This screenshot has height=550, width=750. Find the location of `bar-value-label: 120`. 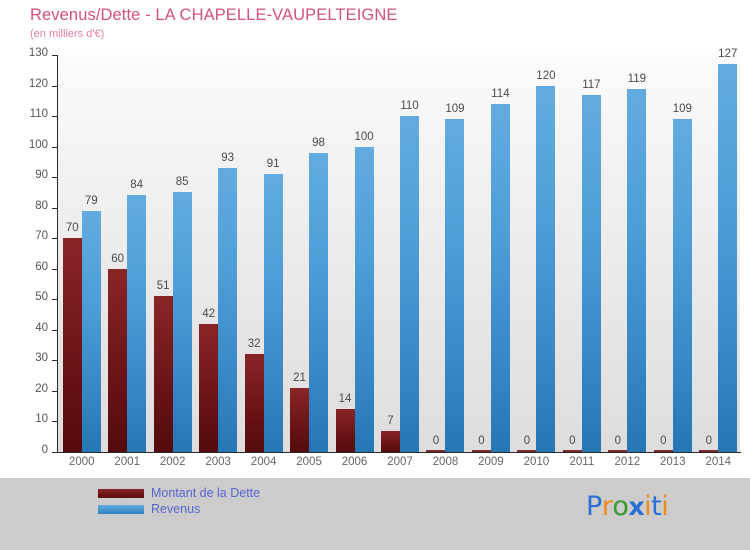

bar-value-label: 120 is located at coordinates (546, 75).